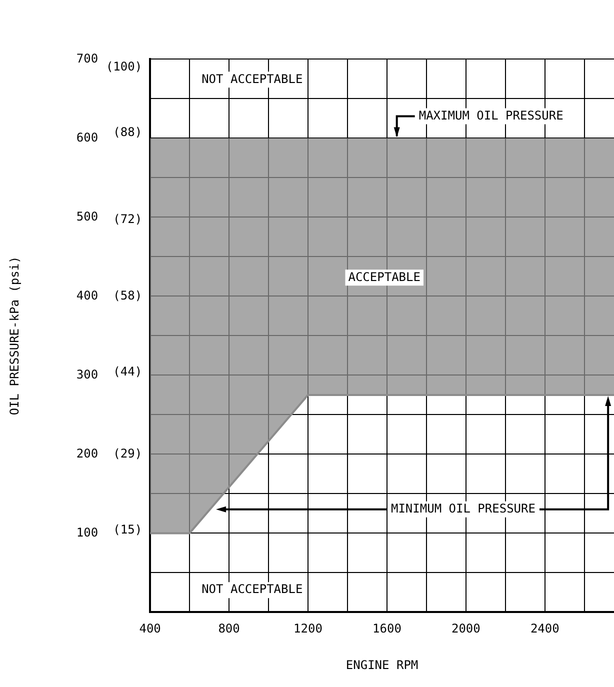  What do you see at coordinates (87, 216) in the screenshot?
I see `y-tick-label: 500` at bounding box center [87, 216].